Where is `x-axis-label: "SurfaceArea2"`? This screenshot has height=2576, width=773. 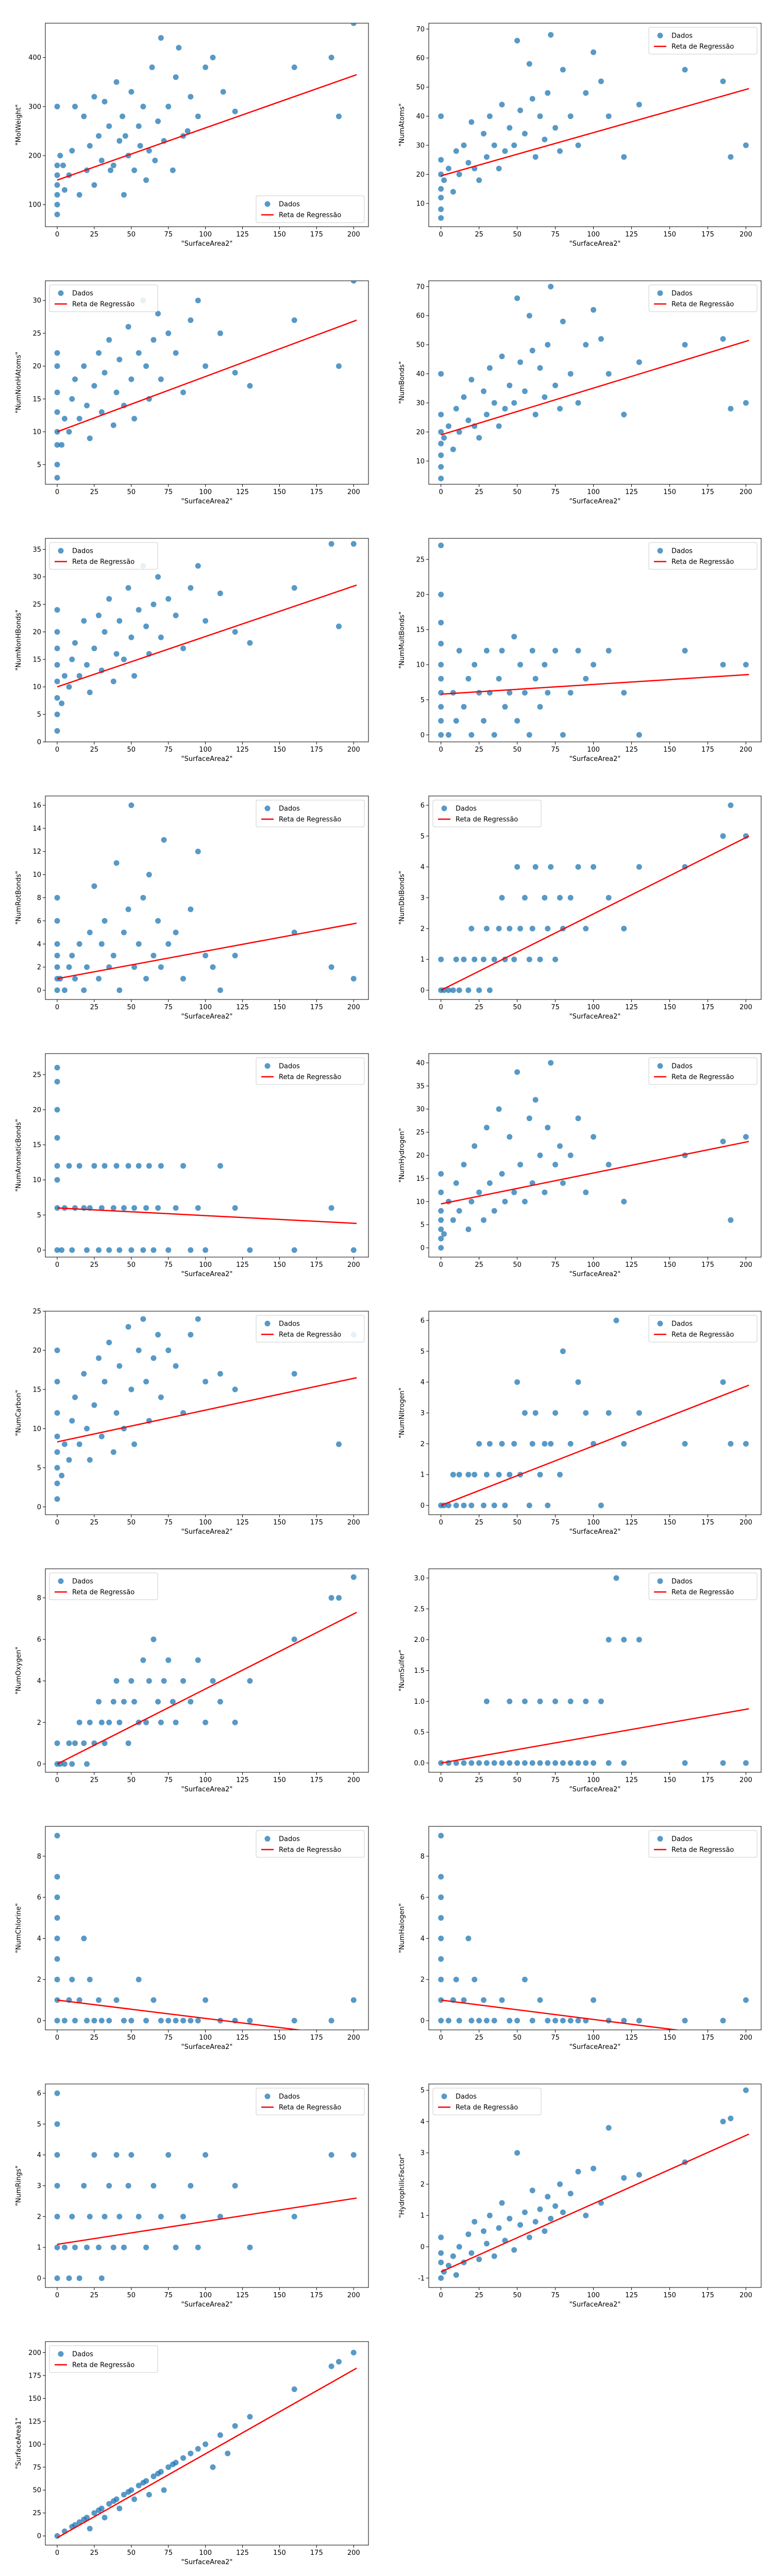
x-axis-label: "SurfaceArea2" is located at coordinates (207, 1274).